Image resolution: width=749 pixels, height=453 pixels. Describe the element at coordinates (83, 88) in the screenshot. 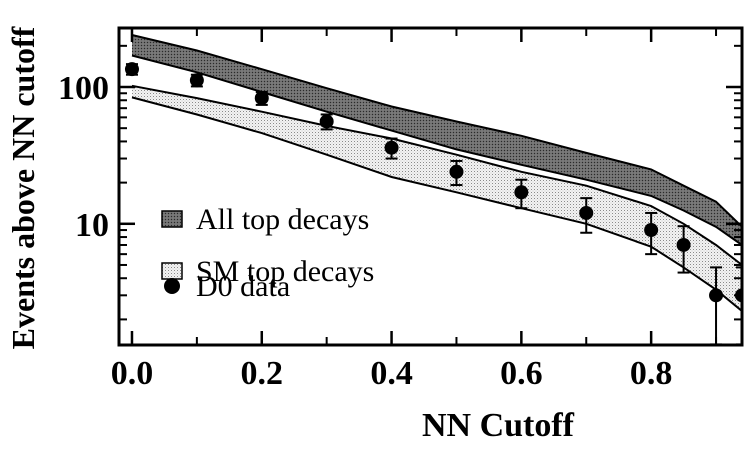

I see `y-tick-label: 100` at that location.